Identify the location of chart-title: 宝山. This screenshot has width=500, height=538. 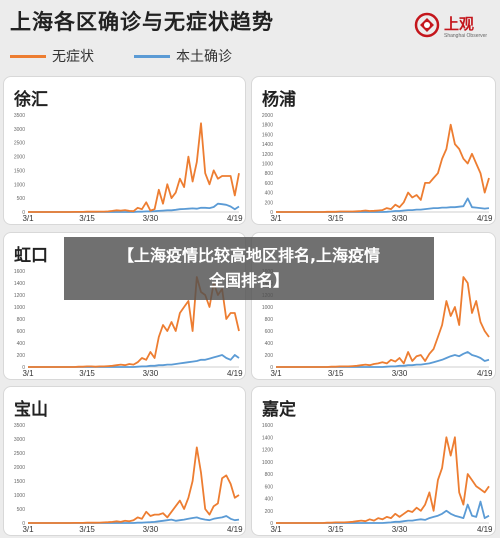
(31, 410).